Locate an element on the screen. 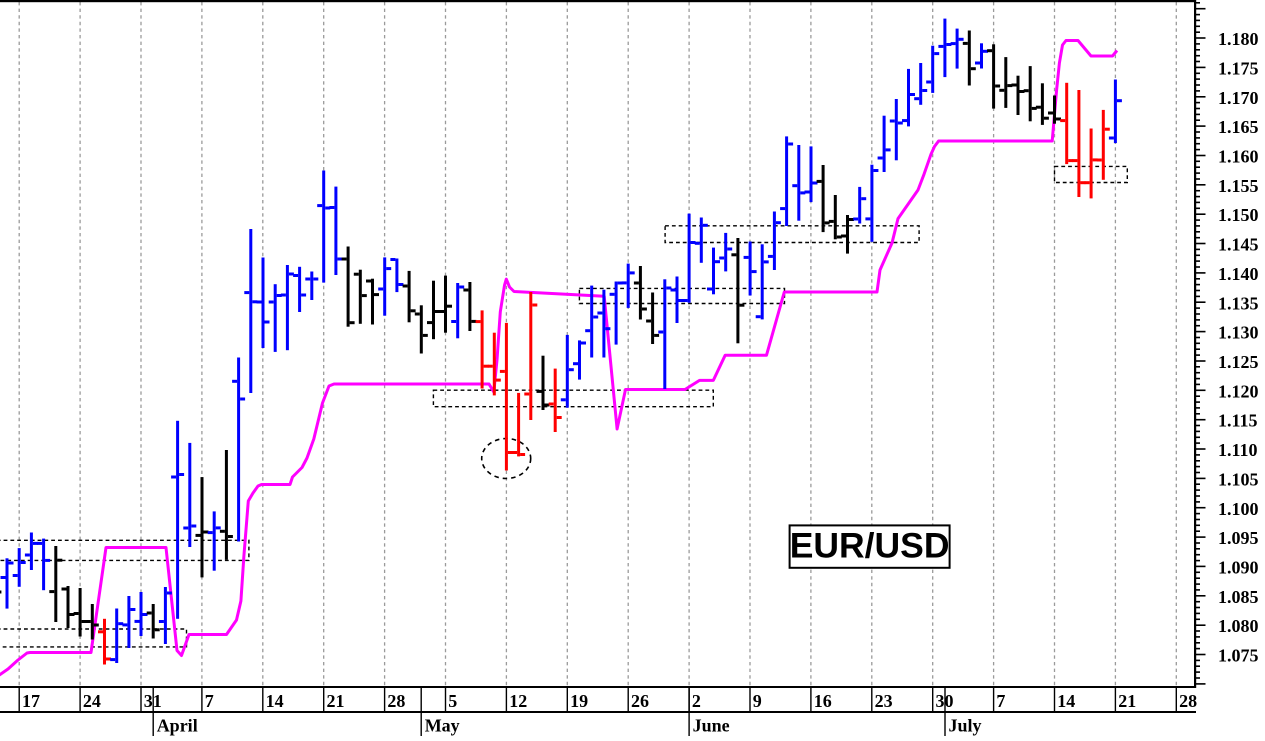 This screenshot has height=741, width=1265. svg-text: April is located at coordinates (177, 725).